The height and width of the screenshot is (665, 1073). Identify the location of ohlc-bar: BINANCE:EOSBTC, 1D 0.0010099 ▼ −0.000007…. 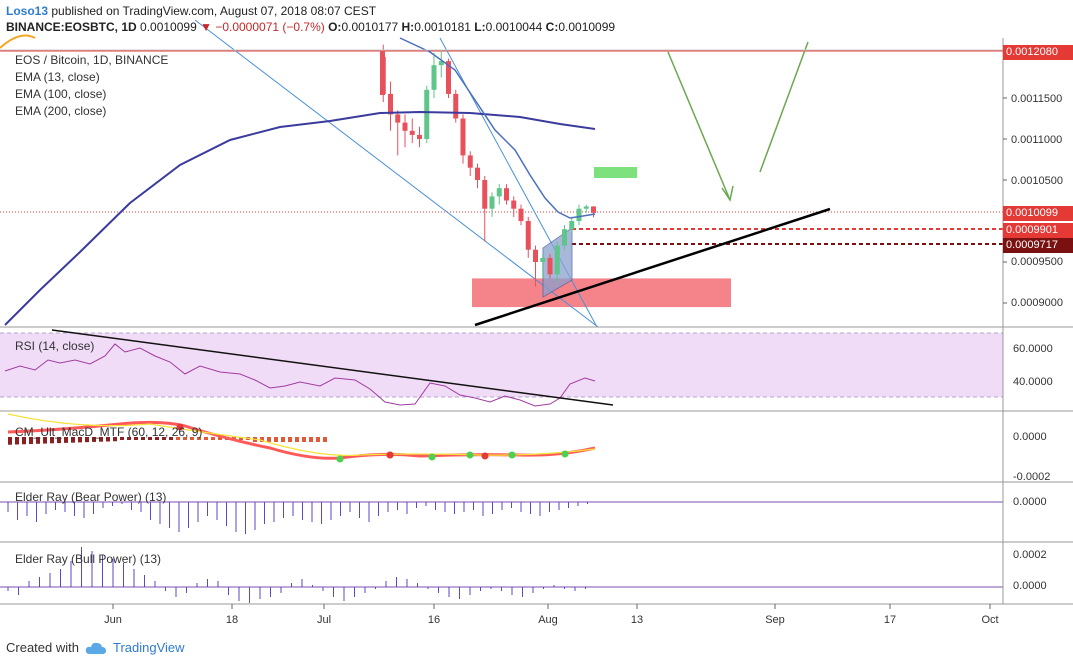
(310, 27).